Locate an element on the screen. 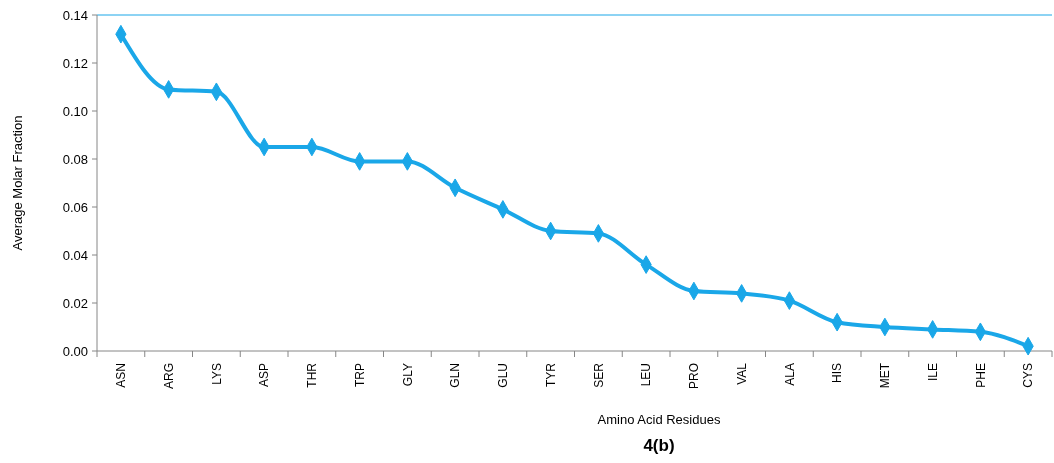 Image resolution: width=1054 pixels, height=463 pixels. x-tick-label: PRO is located at coordinates (694, 376).